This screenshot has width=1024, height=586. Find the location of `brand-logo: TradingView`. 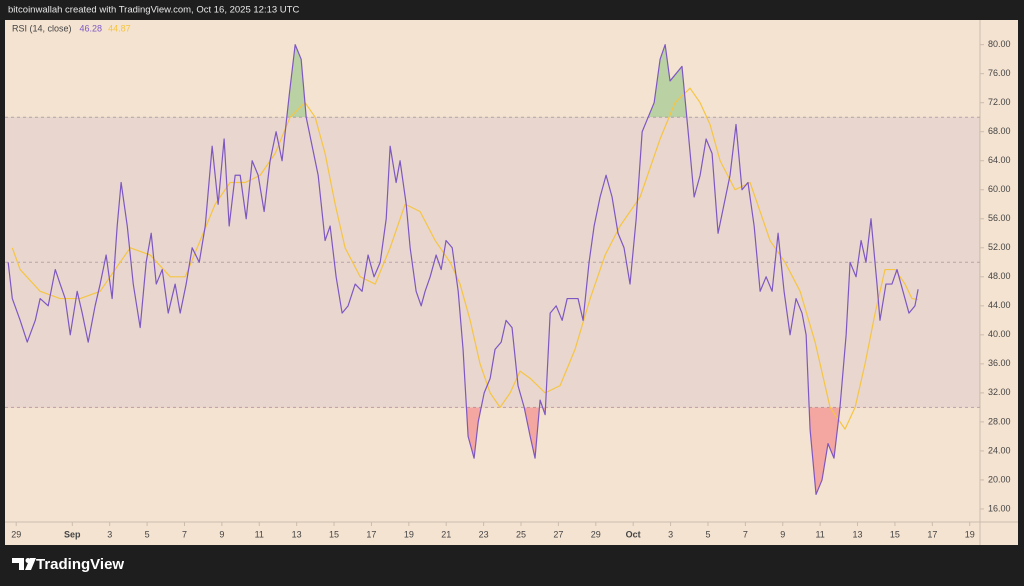

brand-logo: TradingView is located at coordinates (68, 564).